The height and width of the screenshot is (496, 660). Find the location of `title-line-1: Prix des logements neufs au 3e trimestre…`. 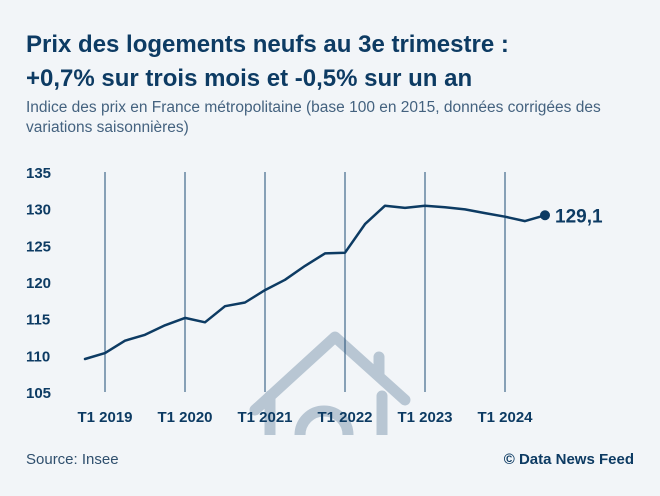

title-line-1: Prix des logements neufs au 3e trimestre… is located at coordinates (267, 44).